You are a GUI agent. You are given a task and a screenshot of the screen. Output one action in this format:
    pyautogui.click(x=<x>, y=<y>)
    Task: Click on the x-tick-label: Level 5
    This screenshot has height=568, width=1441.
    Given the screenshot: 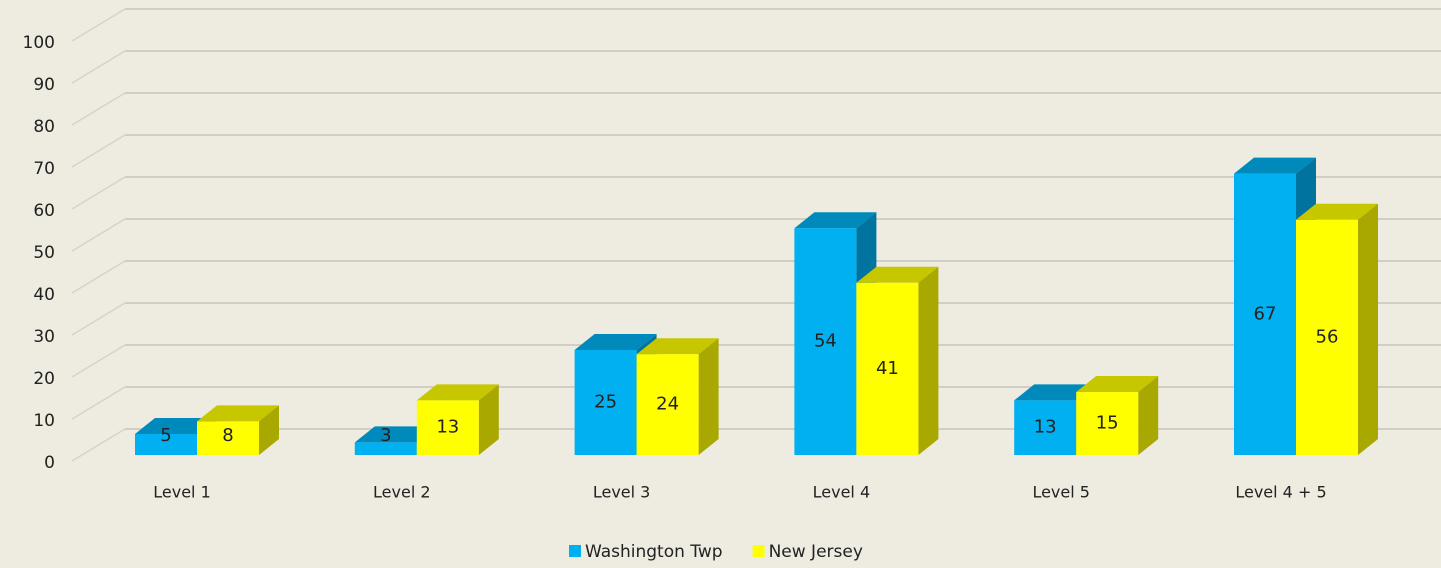 What is the action you would take?
    pyautogui.click(x=1061, y=492)
    